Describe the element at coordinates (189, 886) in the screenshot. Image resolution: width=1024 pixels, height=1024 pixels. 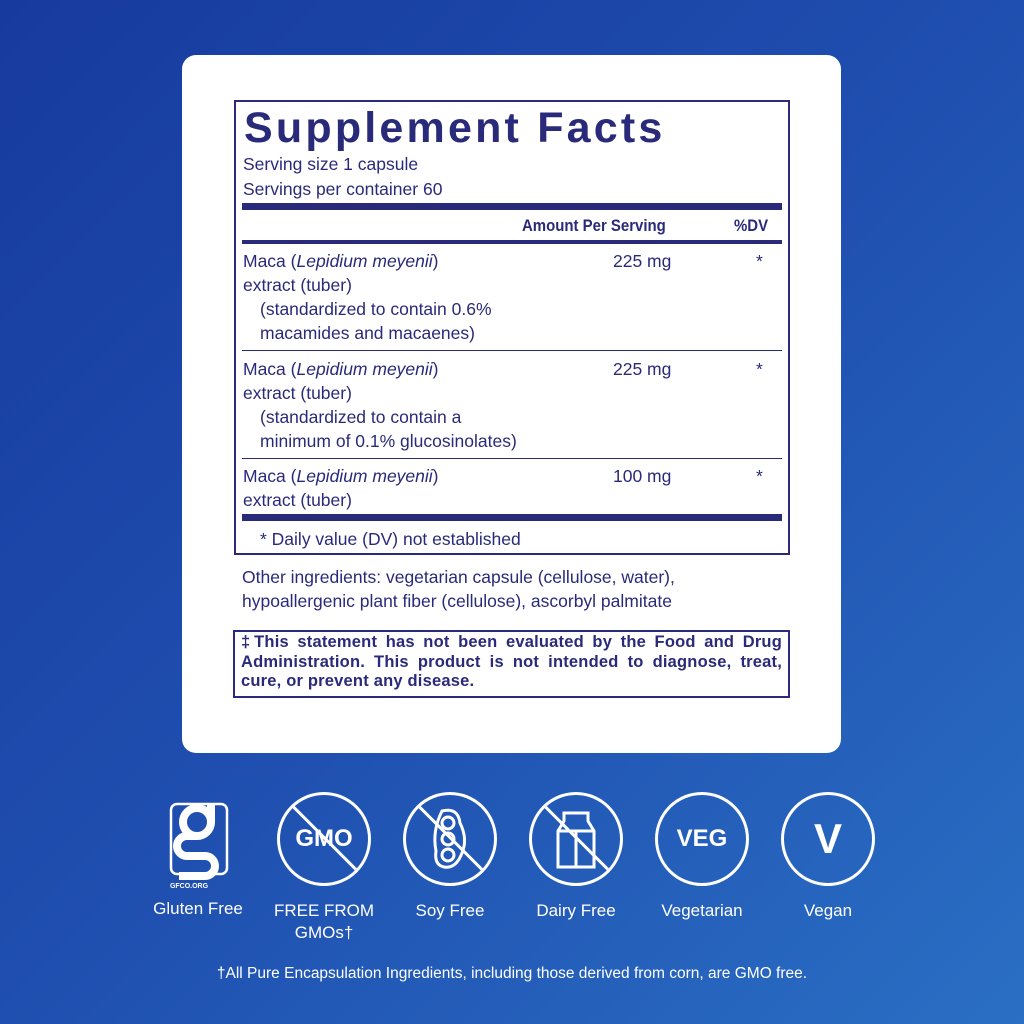
I see `svg-text: GFCO.ORG` at that location.